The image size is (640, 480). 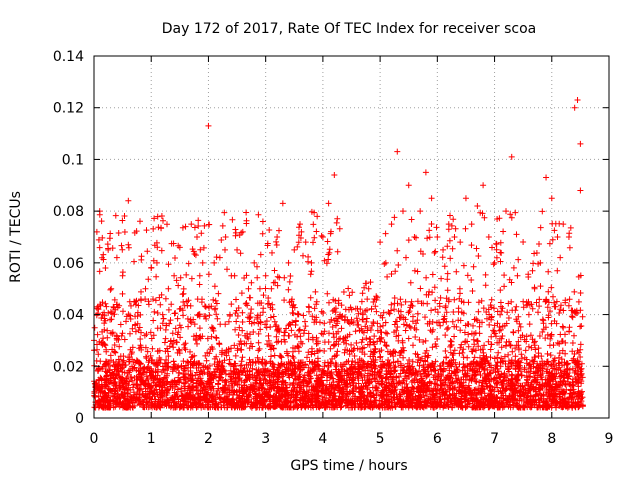 What do you see at coordinates (348, 466) in the screenshot?
I see `x-axis-label: GPS time / hours` at bounding box center [348, 466].